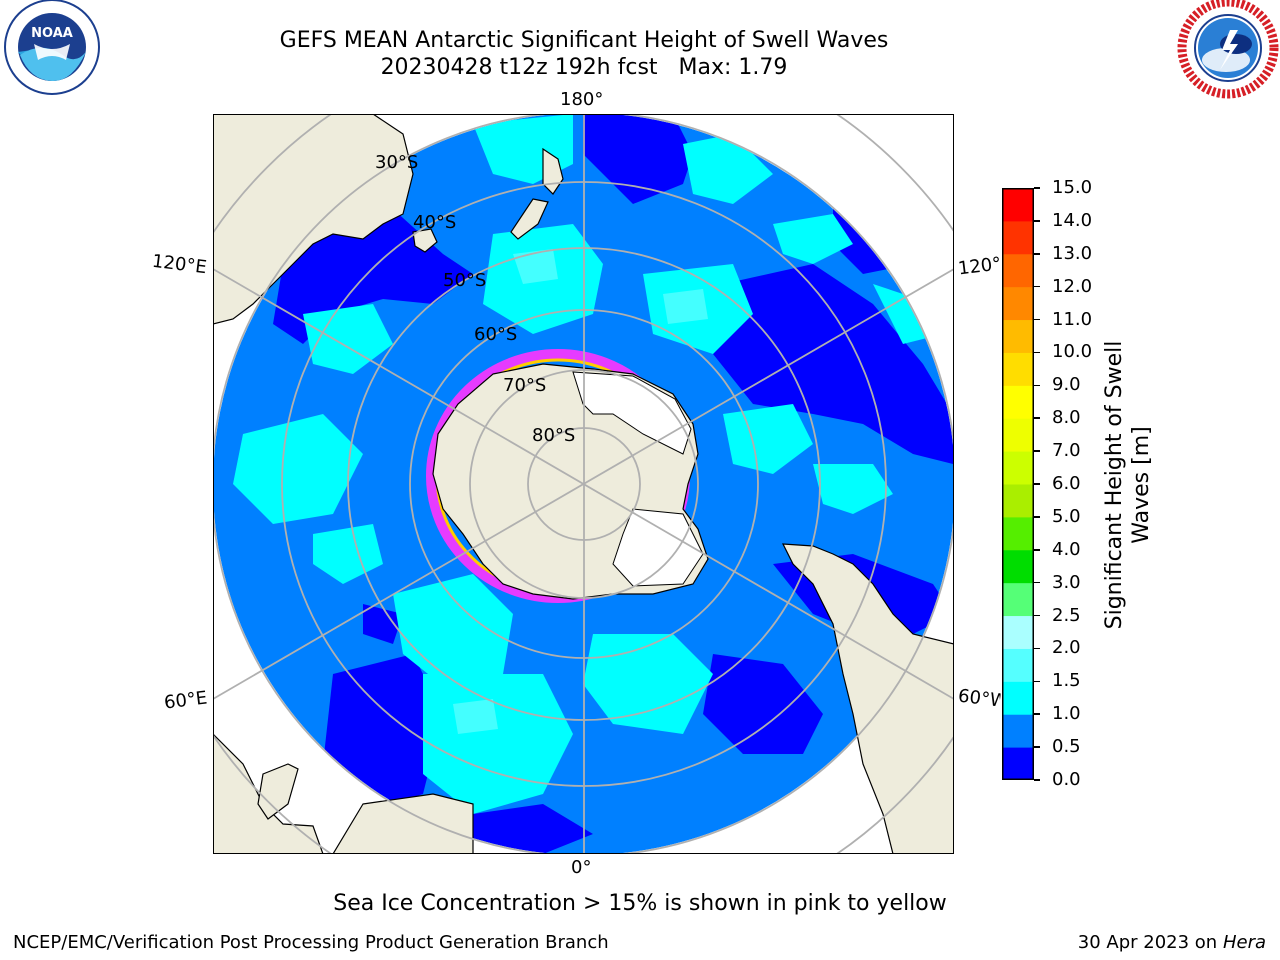 The image size is (1280, 960). What do you see at coordinates (1072, 286) in the screenshot?
I see `colorbar-tick-label: 12.0` at bounding box center [1072, 286].